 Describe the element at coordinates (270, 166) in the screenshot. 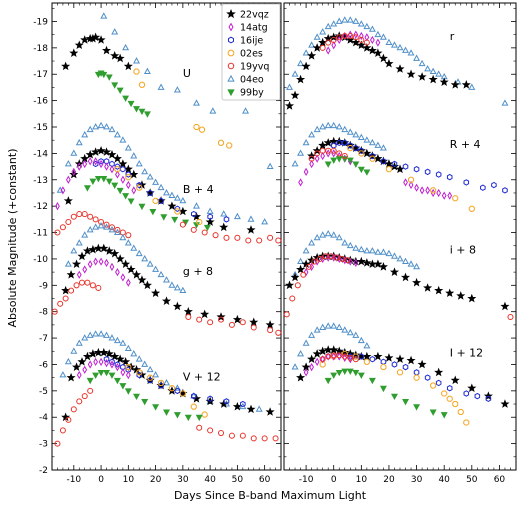

I see `data-point-04eo-U` at that location.